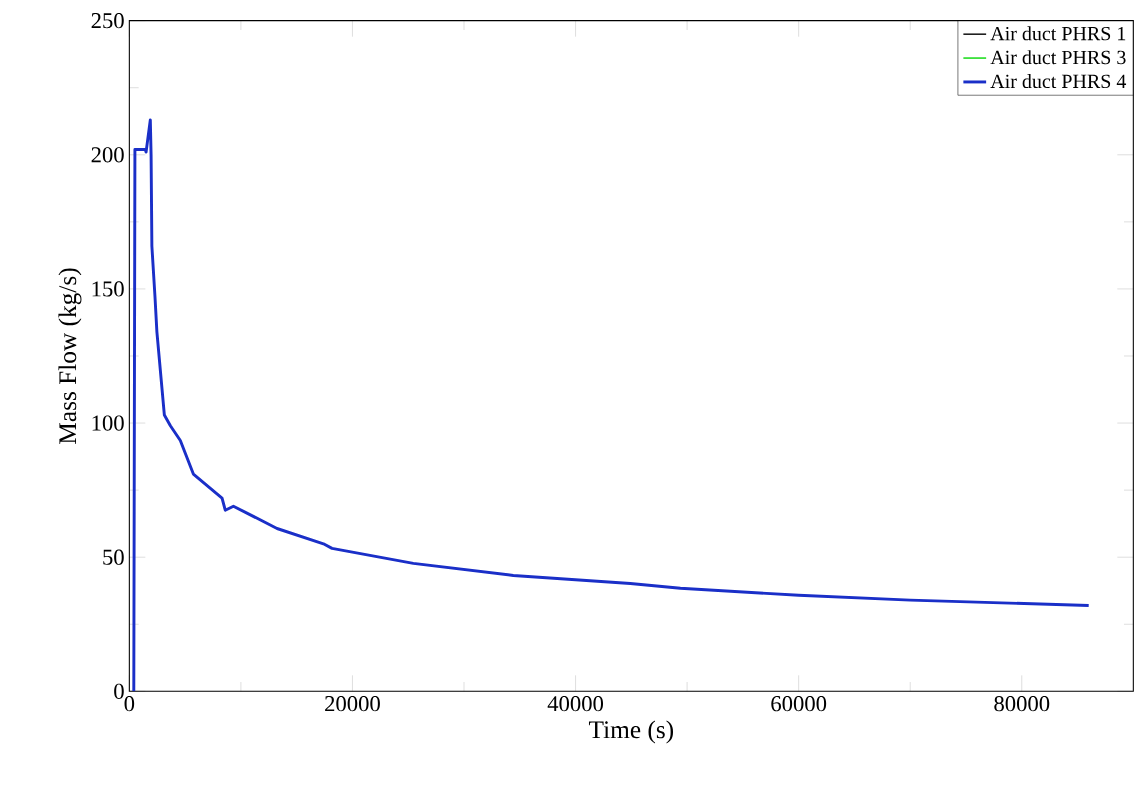 The width and height of the screenshot is (1142, 798). What do you see at coordinates (113, 557) in the screenshot?
I see `y-tick-label: 50` at bounding box center [113, 557].